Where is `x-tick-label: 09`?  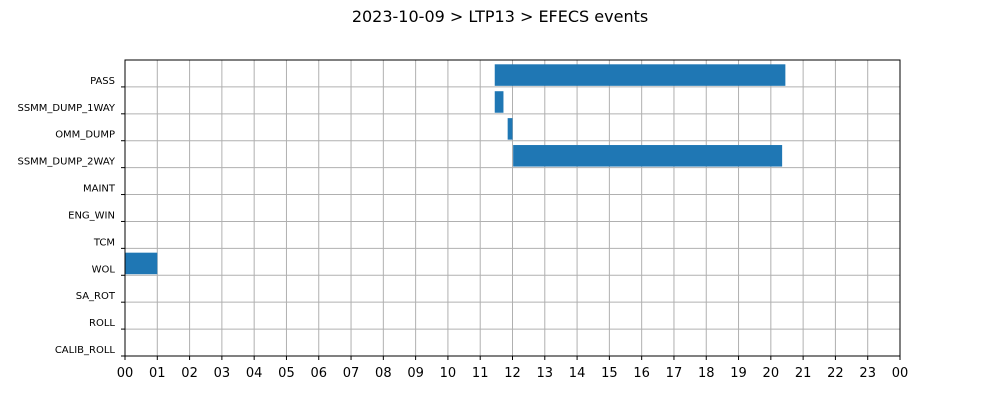 x-tick-label: 09 is located at coordinates (415, 373).